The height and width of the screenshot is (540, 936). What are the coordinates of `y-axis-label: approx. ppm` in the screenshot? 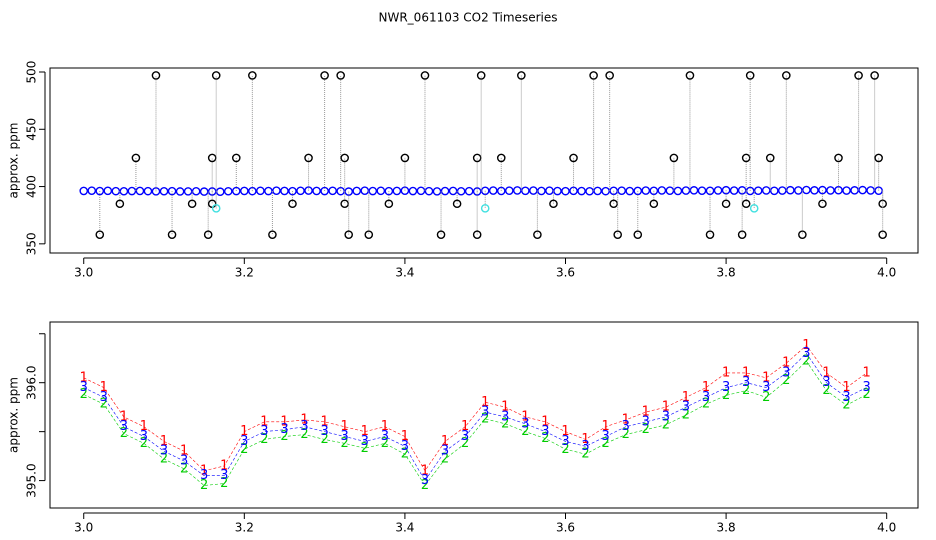 It's located at (14, 415).